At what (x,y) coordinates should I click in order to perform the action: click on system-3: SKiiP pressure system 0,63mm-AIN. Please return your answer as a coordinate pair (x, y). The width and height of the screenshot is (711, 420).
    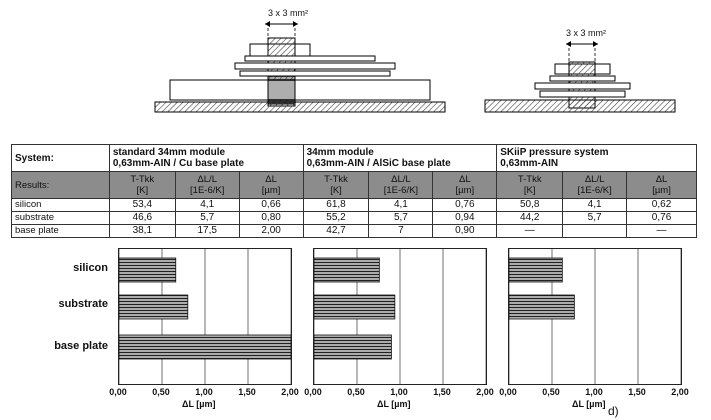
    Looking at the image, I should click on (596, 158).